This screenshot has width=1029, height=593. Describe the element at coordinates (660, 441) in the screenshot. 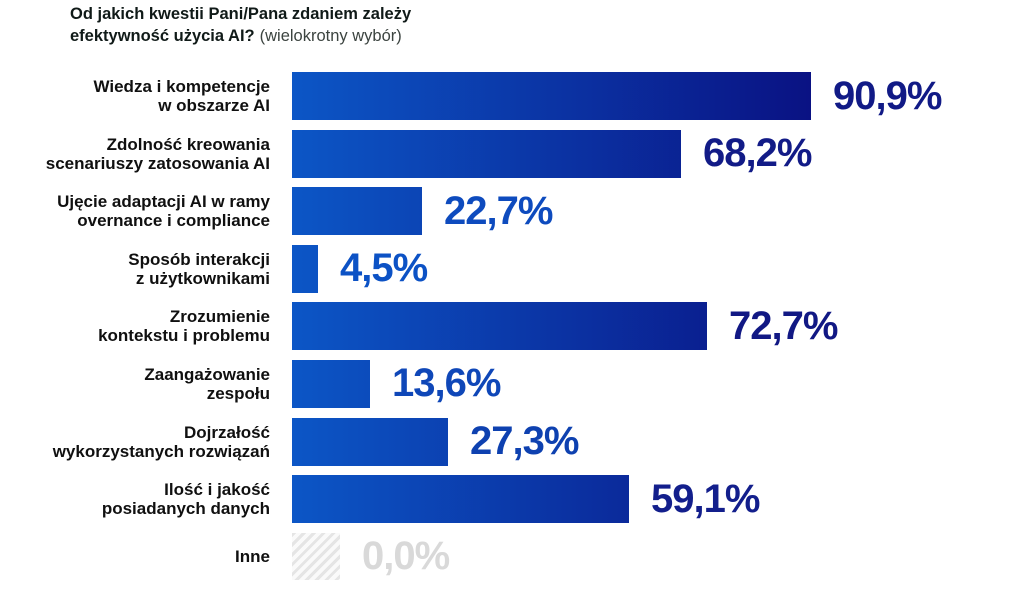

I see `bar-track: 27,3%` at that location.